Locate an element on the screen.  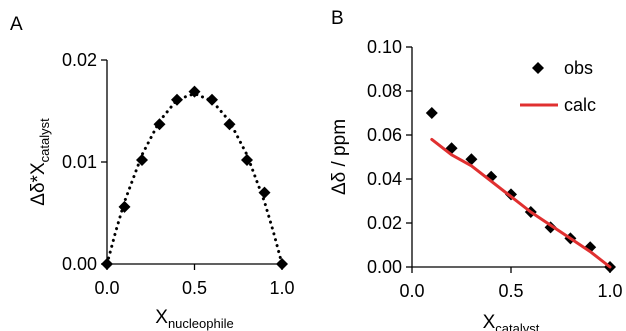
x-axis-title-subscript: nucleophile is located at coordinates (201, 323).